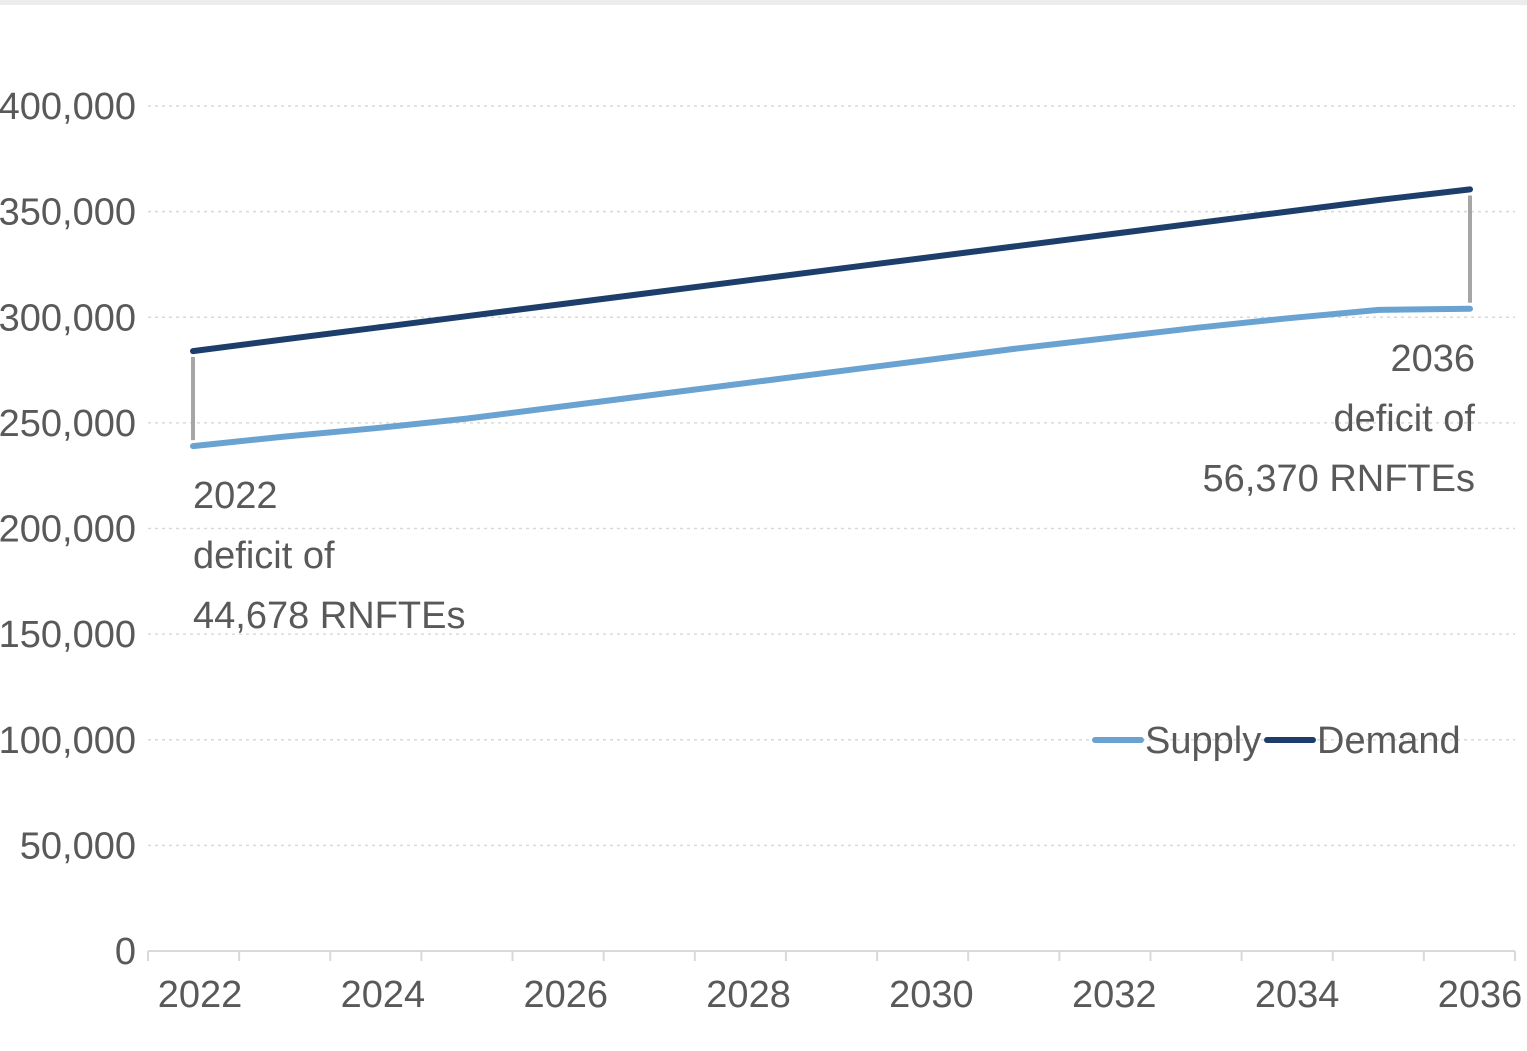 This screenshot has height=1051, width=1527. What do you see at coordinates (68, 213) in the screenshot?
I see `y-tick-label: 350,000` at bounding box center [68, 213].